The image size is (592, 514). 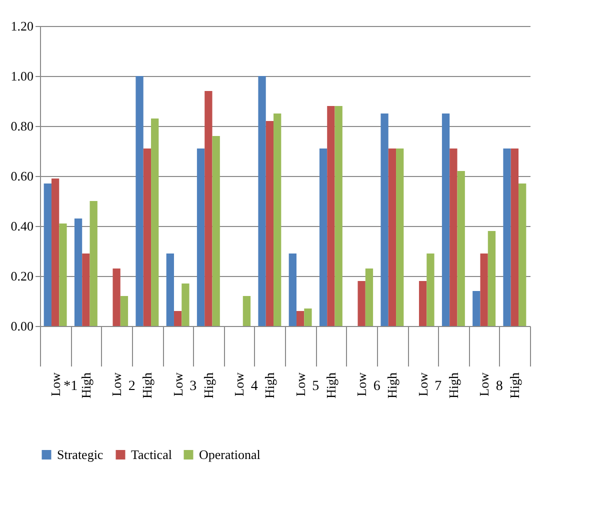 I want to click on text: 2, so click(x=132, y=386).